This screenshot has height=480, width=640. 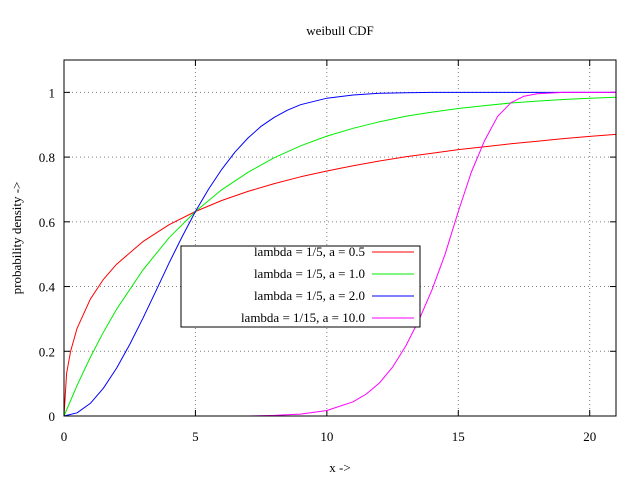 What do you see at coordinates (303, 317) in the screenshot?
I see `legend-label-4: lambda = 1/15, a = 10.0` at bounding box center [303, 317].